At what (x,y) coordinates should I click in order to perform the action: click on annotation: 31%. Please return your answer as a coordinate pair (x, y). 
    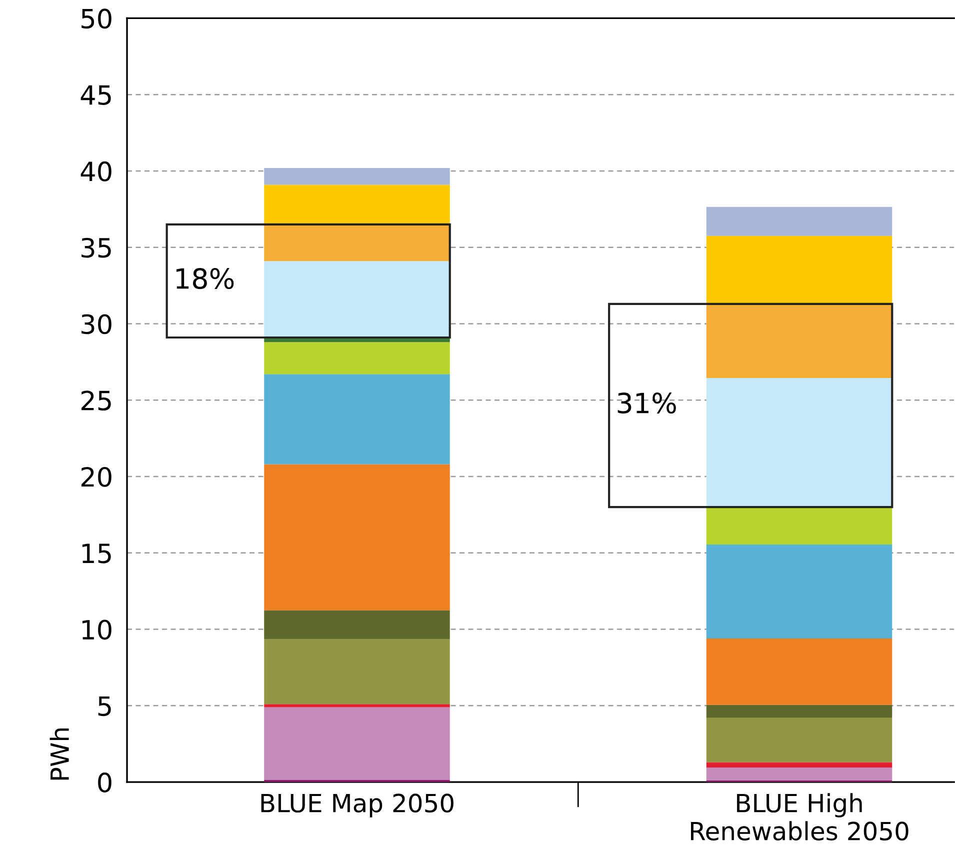
    Looking at the image, I should click on (647, 403).